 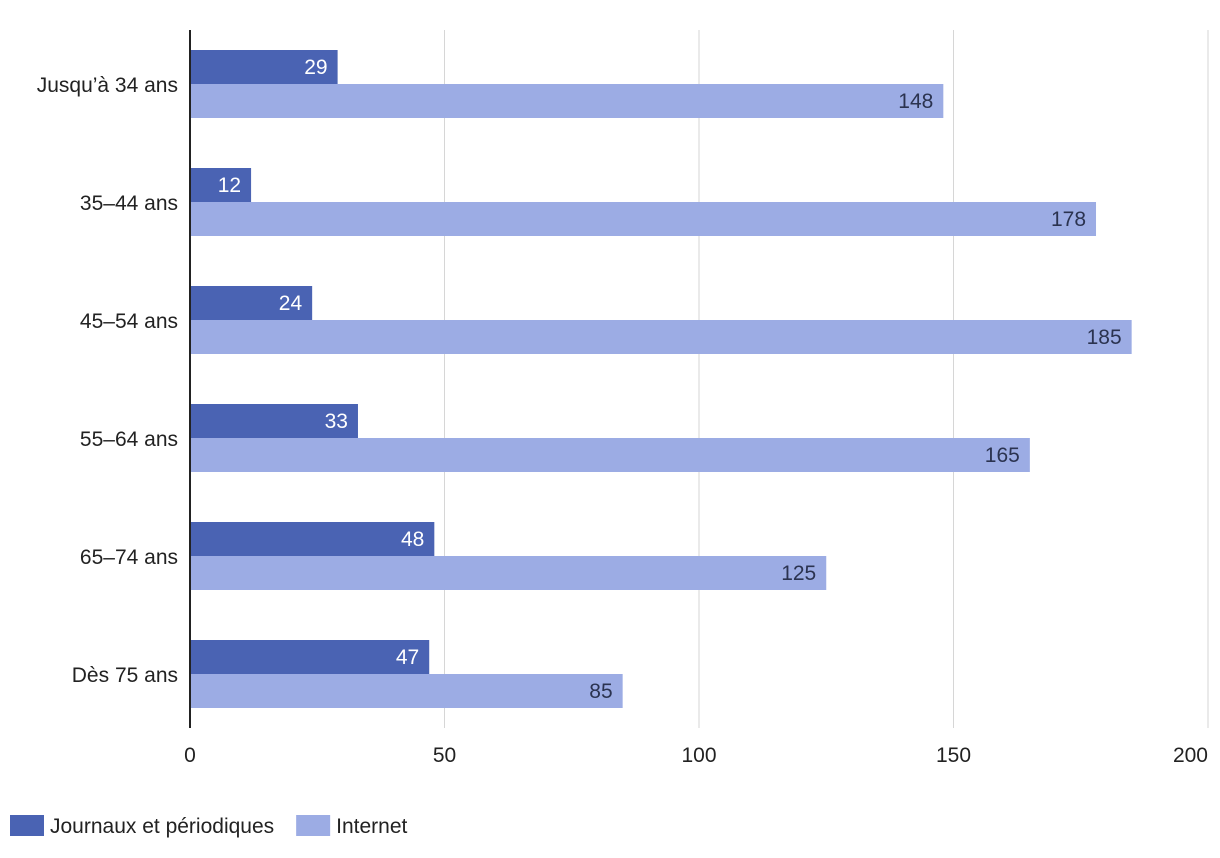 I want to click on legend: Journaux et périodiques Internet, so click(x=209, y=826).